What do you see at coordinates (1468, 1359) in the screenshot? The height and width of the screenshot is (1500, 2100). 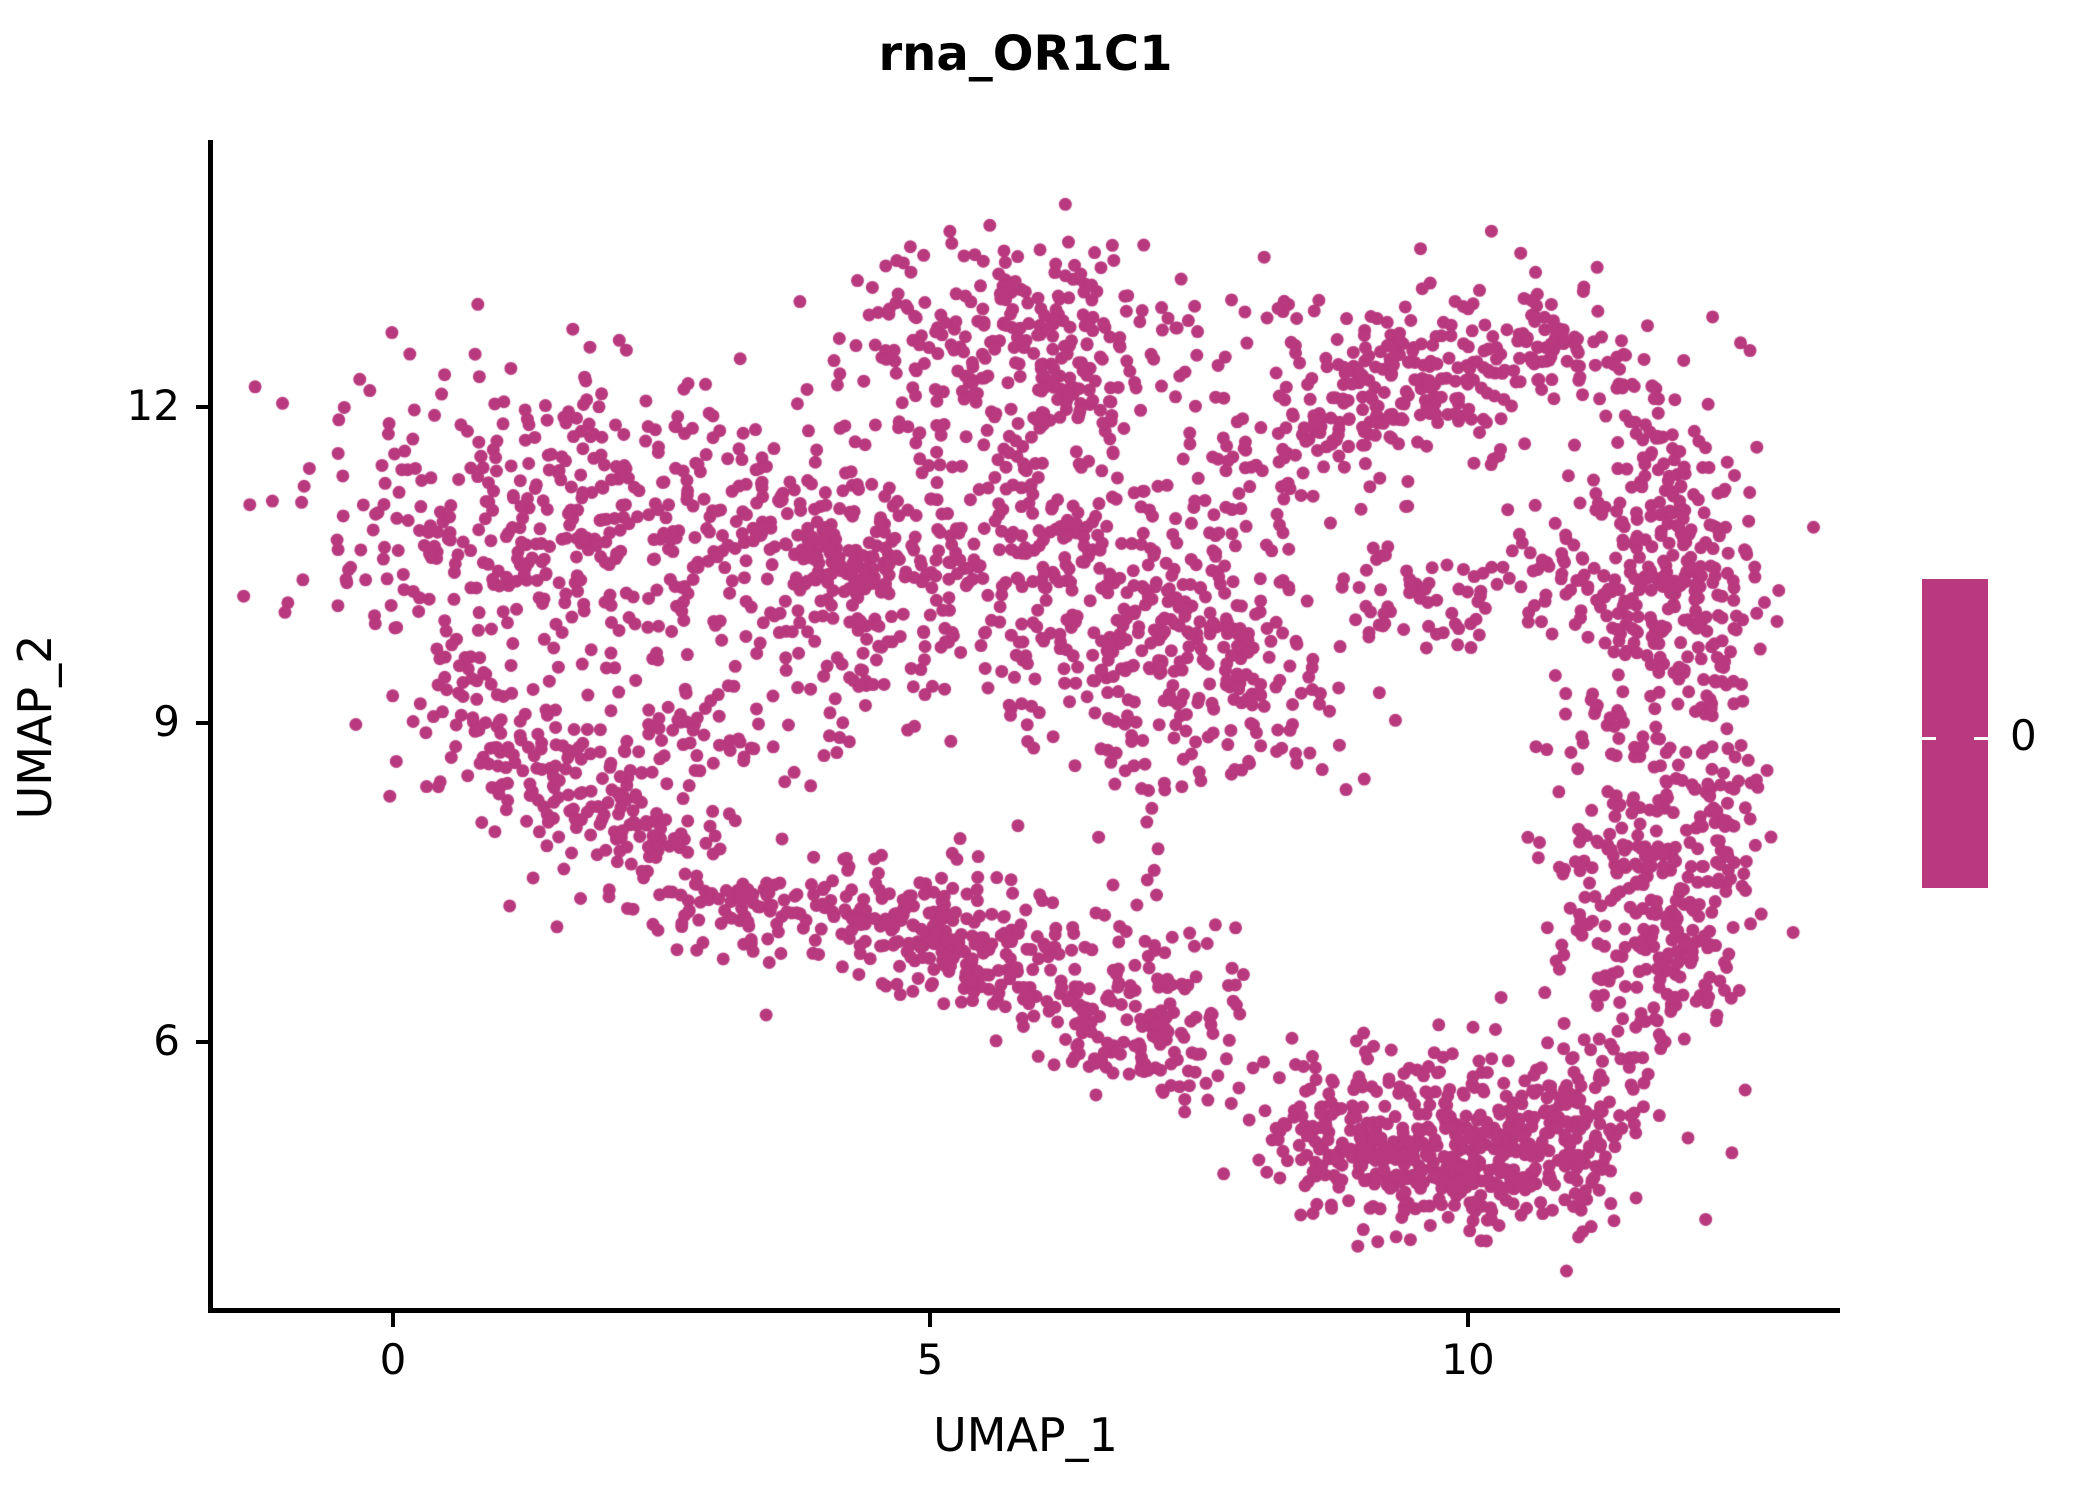 I see `x-tick-label-10: 10` at bounding box center [1468, 1359].